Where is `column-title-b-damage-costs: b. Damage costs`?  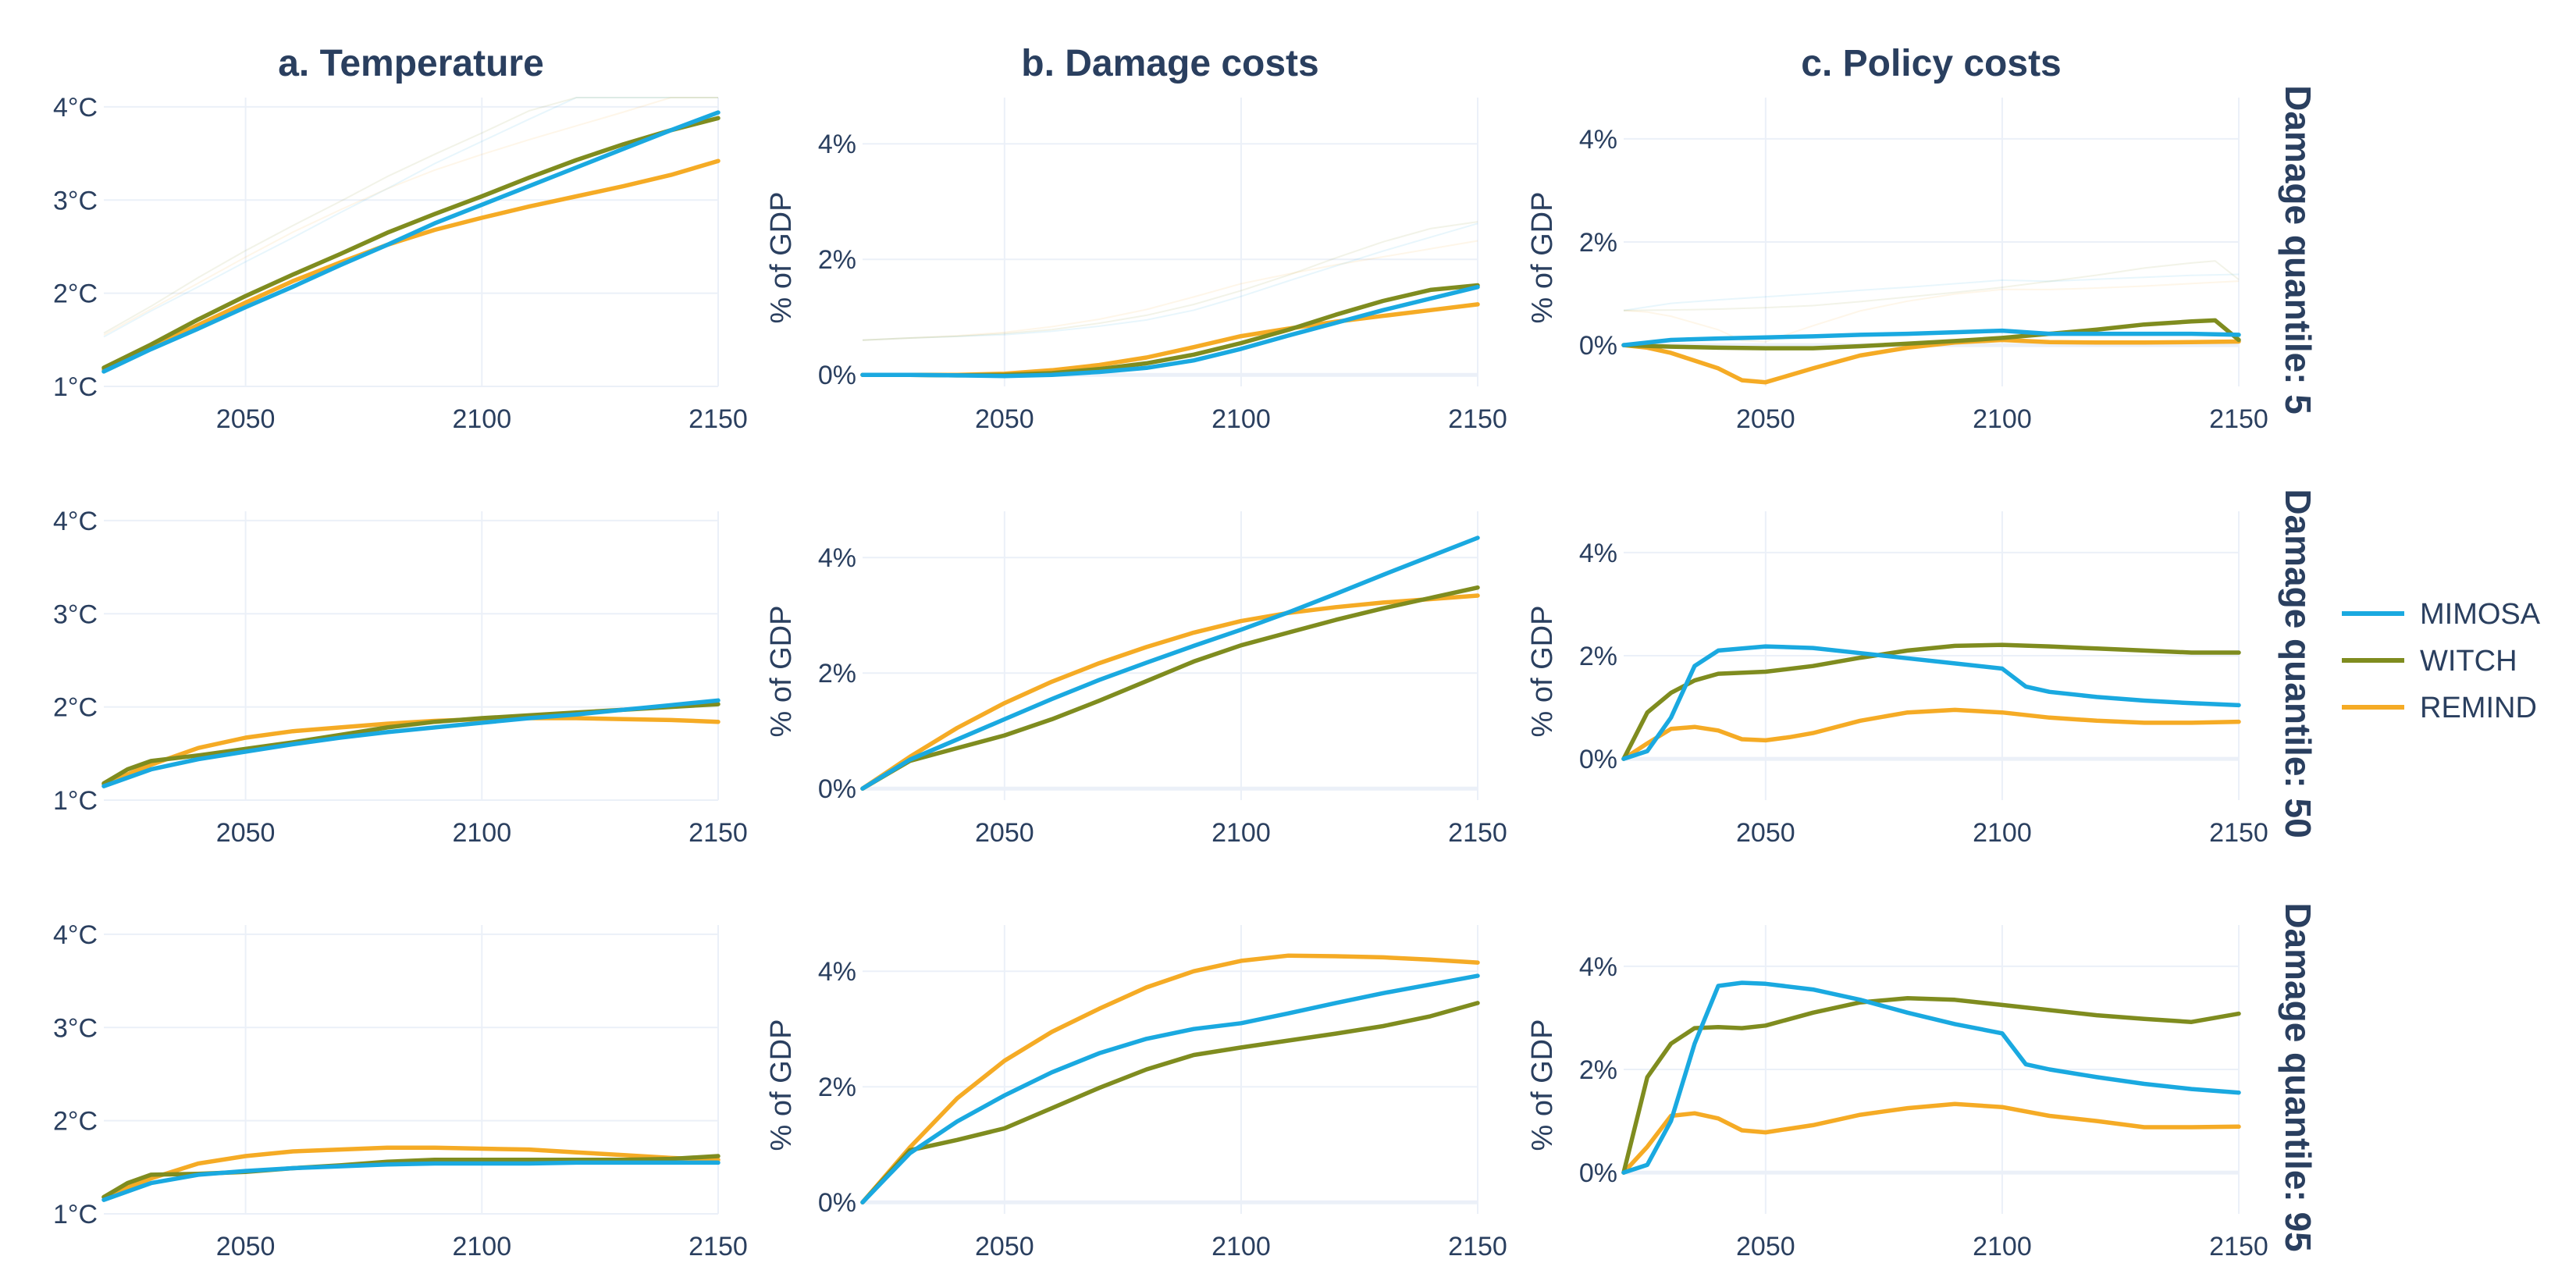 column-title-b-damage-costs: b. Damage costs is located at coordinates (1169, 63).